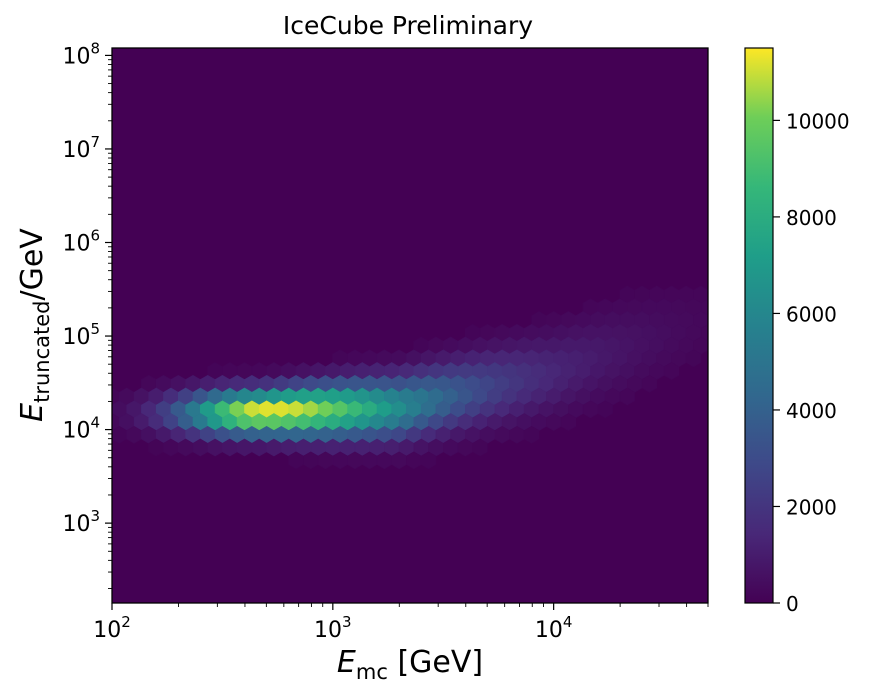  Describe the element at coordinates (372, 672) in the screenshot. I see `x-axis-label-sub: mc` at that location.